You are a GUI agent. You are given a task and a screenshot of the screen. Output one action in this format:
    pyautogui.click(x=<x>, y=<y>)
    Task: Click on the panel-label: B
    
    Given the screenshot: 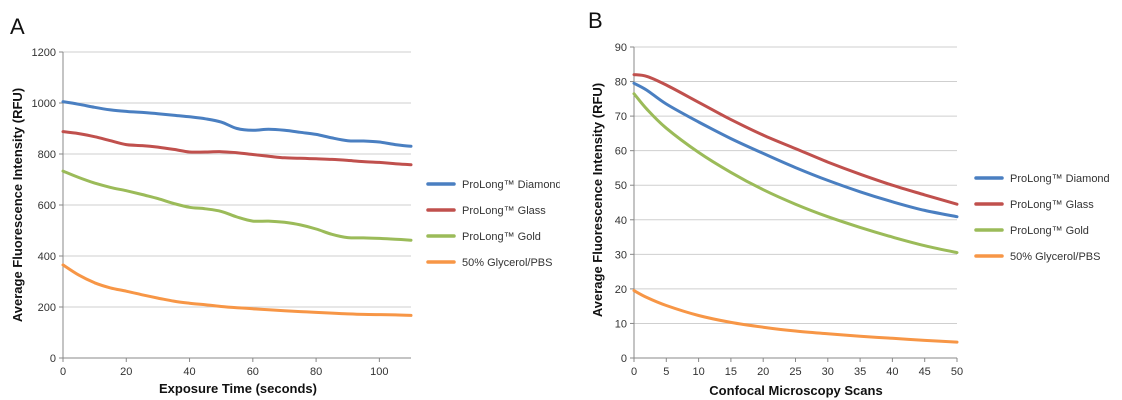 What is the action you would take?
    pyautogui.click(x=595, y=20)
    